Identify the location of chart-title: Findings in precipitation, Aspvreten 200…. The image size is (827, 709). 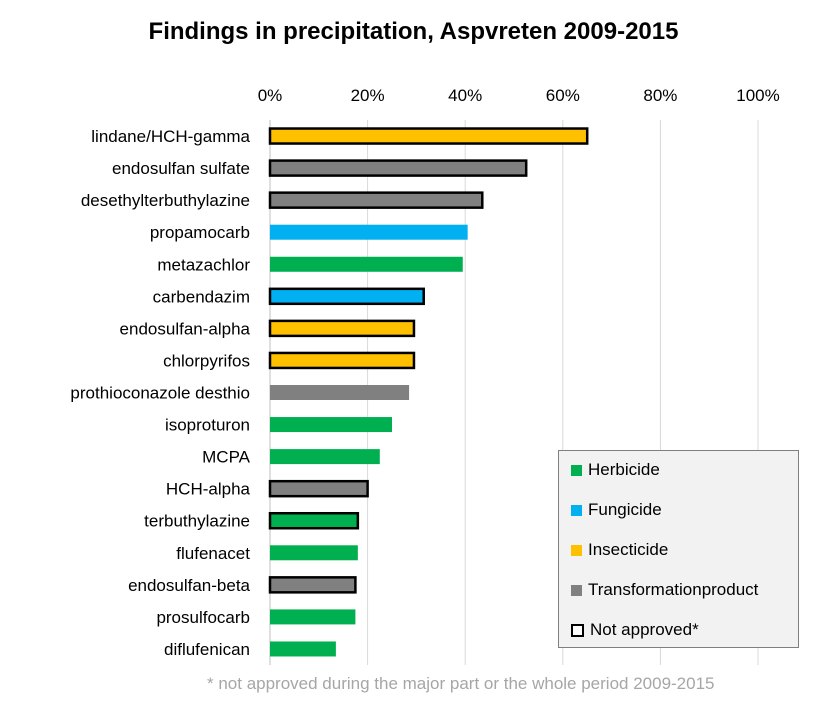
(413, 31).